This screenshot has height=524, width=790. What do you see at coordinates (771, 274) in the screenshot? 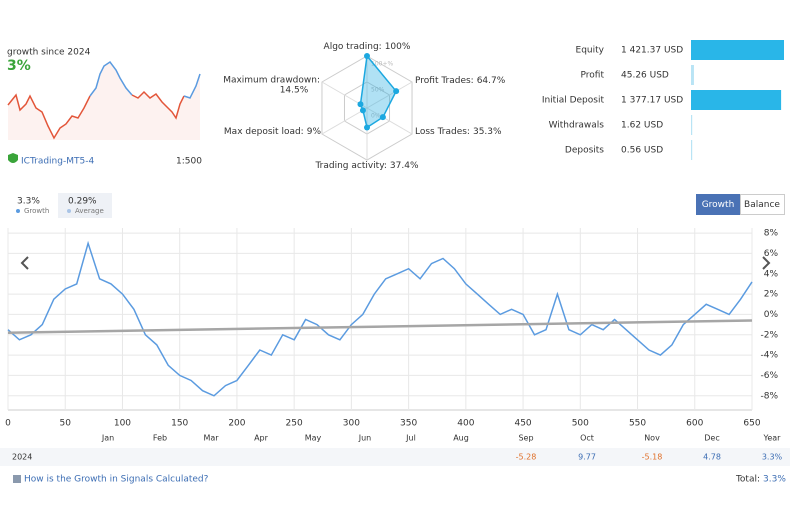
I see `y-tick-label: 4%` at bounding box center [771, 274].